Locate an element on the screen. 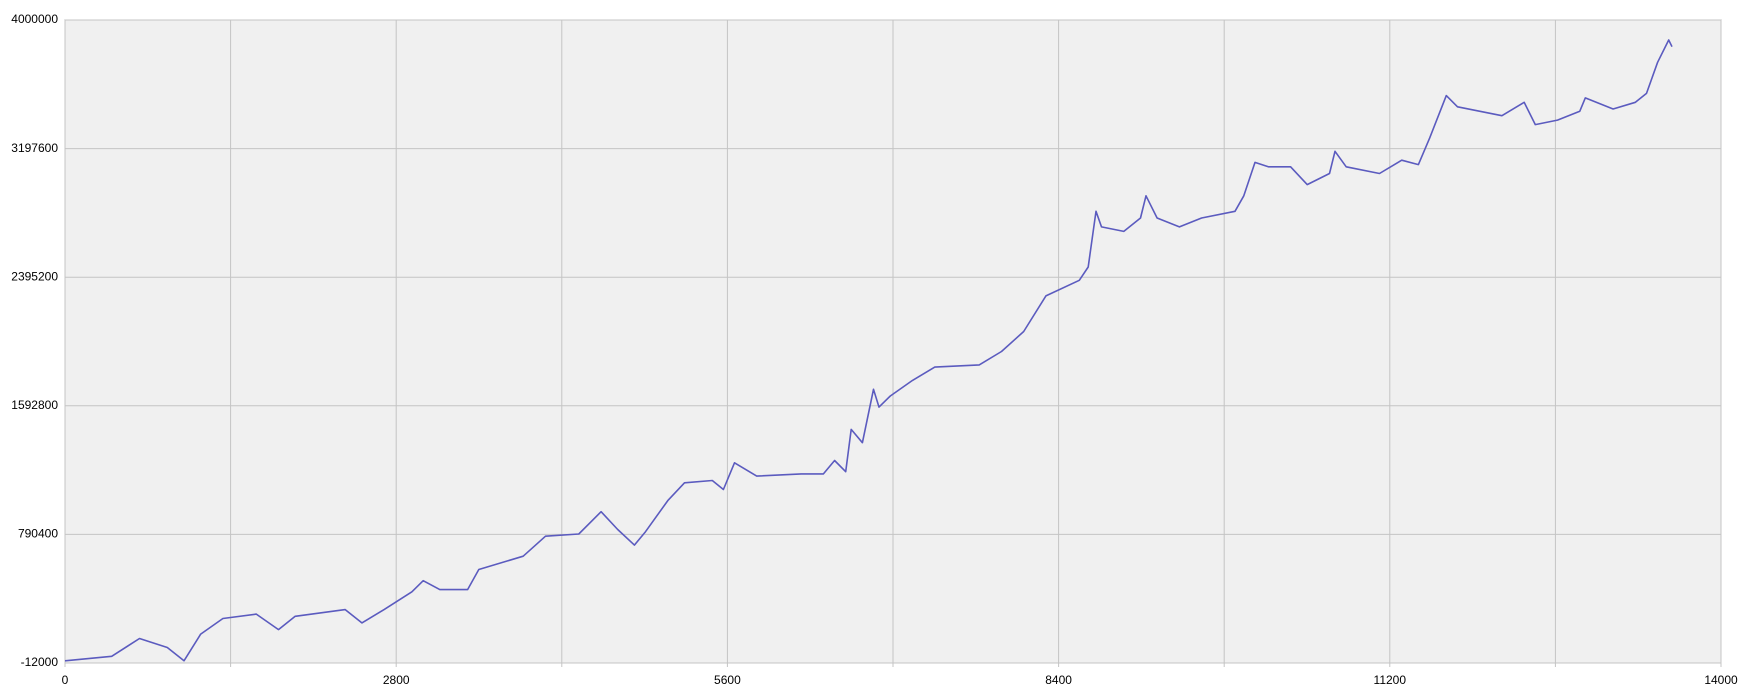  x-tick-label: 2800 is located at coordinates (396, 680).